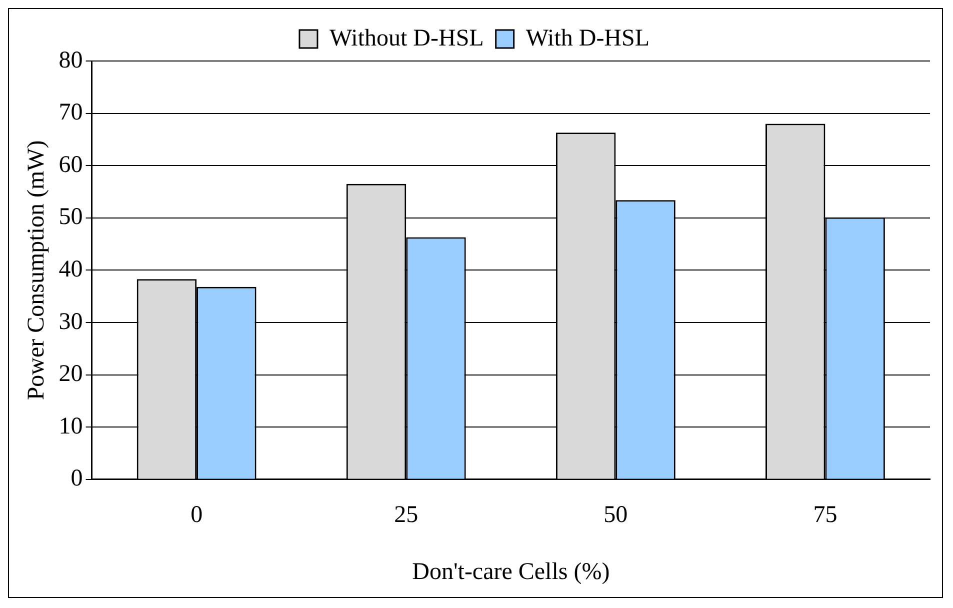 The height and width of the screenshot is (608, 953). I want to click on x-tick-label: 50, so click(616, 515).